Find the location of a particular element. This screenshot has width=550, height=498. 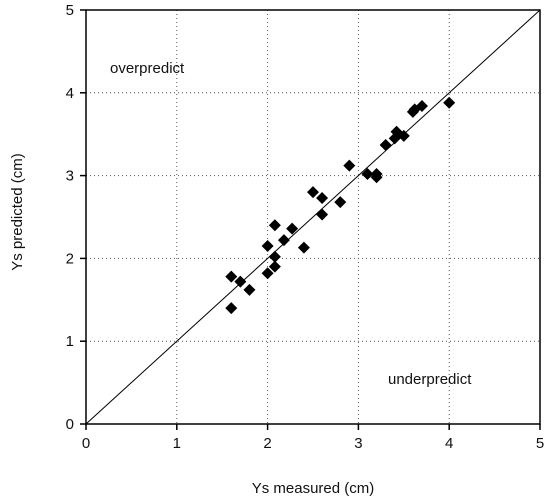

x-tick-label: 3 is located at coordinates (358, 443).